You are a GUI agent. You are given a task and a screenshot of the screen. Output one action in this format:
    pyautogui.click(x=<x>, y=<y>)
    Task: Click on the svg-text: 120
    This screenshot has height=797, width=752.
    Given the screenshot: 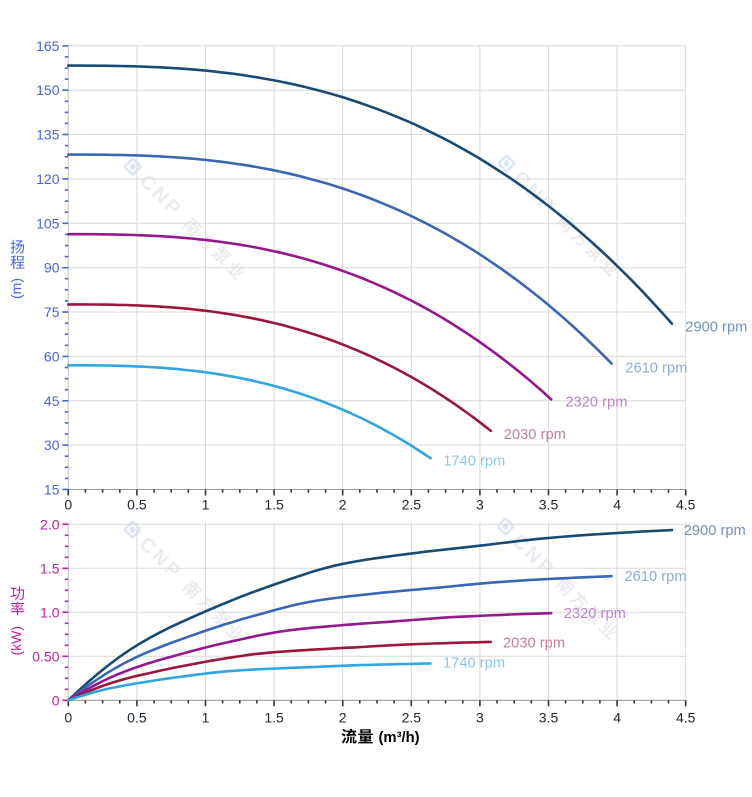 What is the action you would take?
    pyautogui.click(x=48, y=179)
    